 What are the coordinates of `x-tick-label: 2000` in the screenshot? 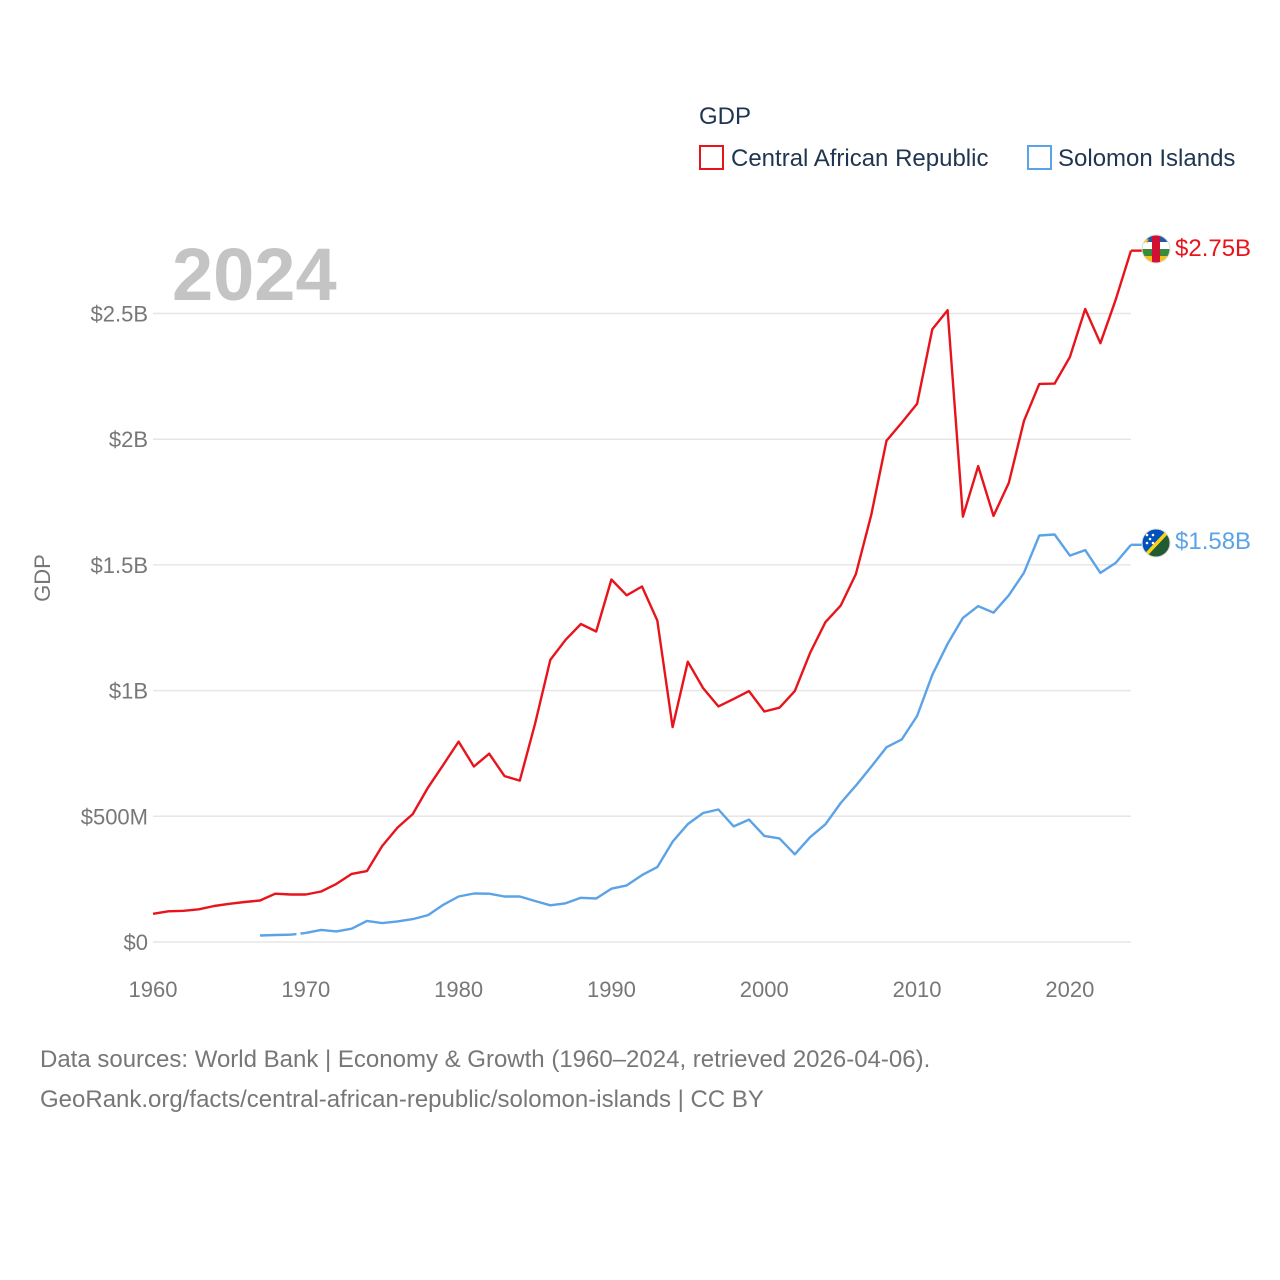 It's located at (764, 989).